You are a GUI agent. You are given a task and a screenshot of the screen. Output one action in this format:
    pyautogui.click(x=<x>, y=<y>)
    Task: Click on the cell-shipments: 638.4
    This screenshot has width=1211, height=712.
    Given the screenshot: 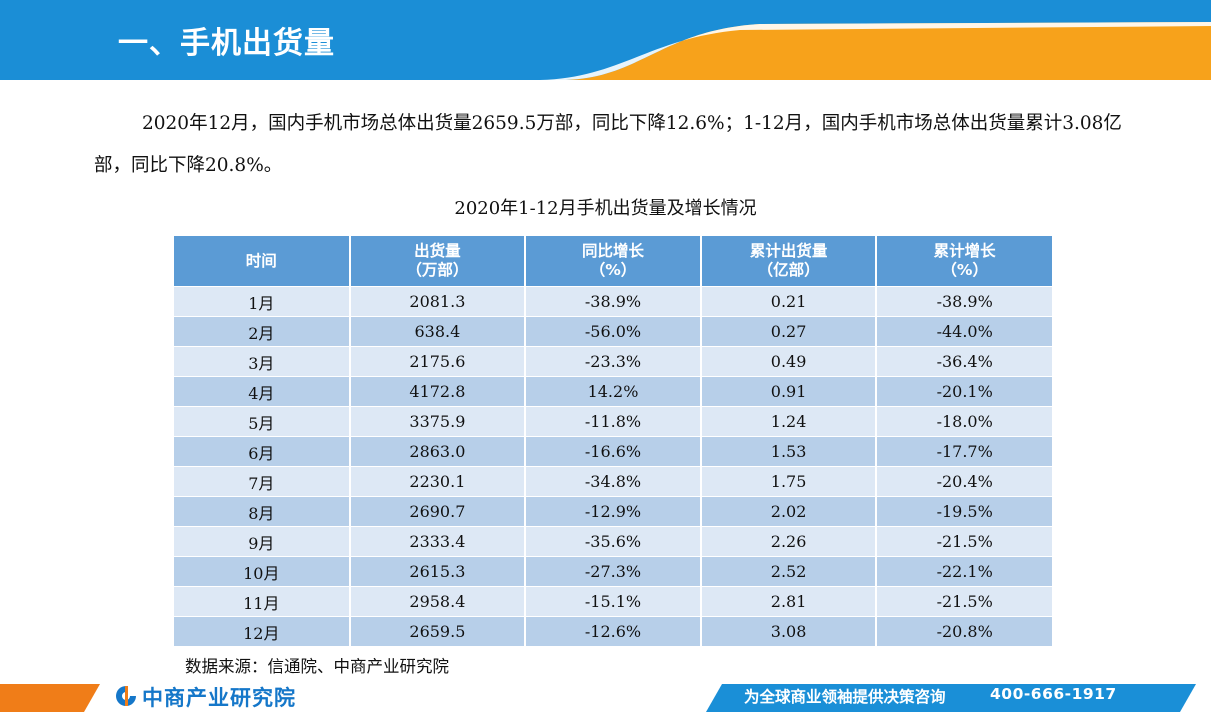 What is the action you would take?
    pyautogui.click(x=438, y=331)
    